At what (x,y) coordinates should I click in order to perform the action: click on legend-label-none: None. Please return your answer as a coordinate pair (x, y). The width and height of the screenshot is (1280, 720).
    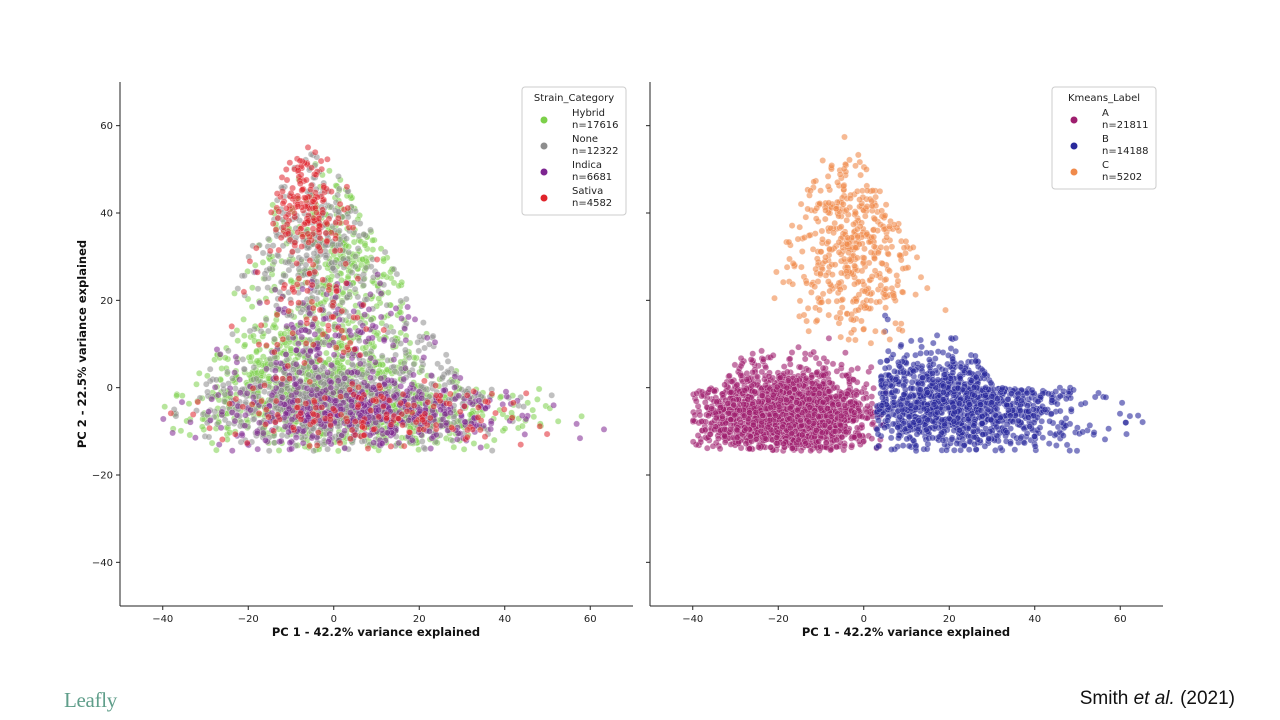
    Looking at the image, I should click on (585, 139).